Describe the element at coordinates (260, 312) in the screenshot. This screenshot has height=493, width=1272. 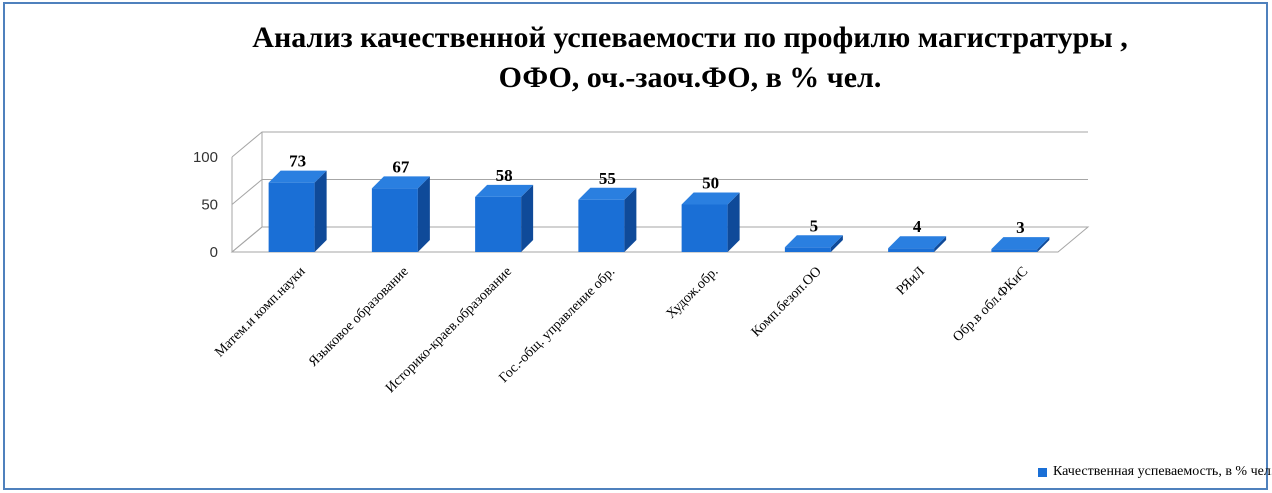
I see `x-tick-label: Матем.и комп.науки` at that location.